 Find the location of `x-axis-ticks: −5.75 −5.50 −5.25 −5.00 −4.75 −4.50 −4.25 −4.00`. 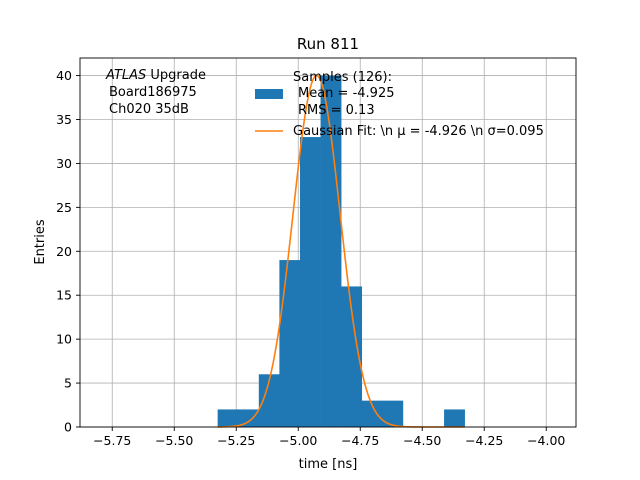

x-axis-ticks: −5.75 −5.50 −5.25 −5.00 −4.75 −4.50 −4.25 −4.00 is located at coordinates (329, 437).